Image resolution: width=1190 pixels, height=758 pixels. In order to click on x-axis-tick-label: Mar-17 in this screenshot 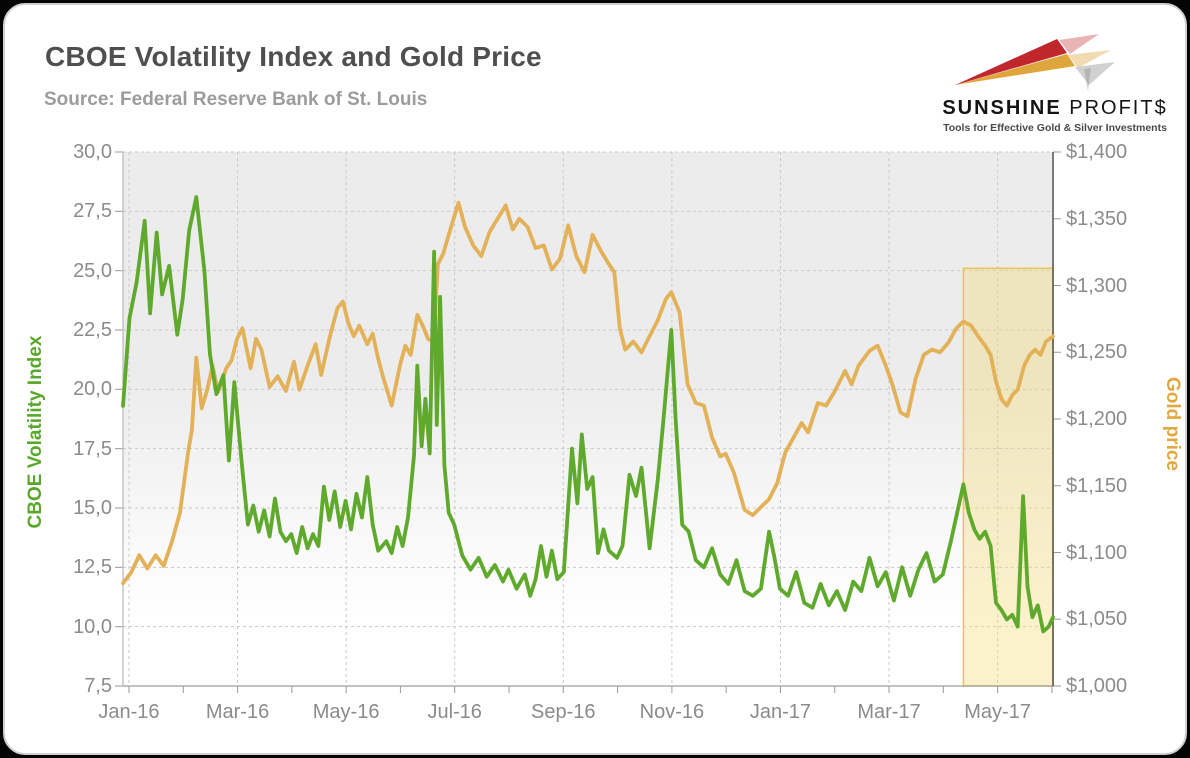, I will do `click(889, 712)`.